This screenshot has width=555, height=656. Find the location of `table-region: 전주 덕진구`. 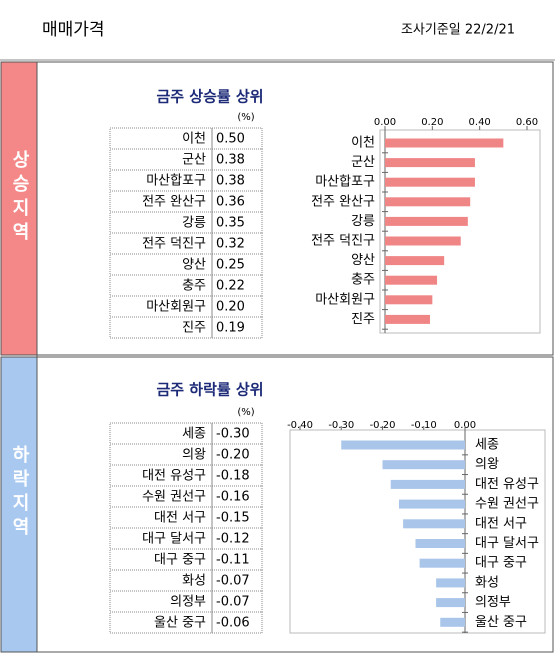

table-region: 전주 덕진구 is located at coordinates (174, 244).